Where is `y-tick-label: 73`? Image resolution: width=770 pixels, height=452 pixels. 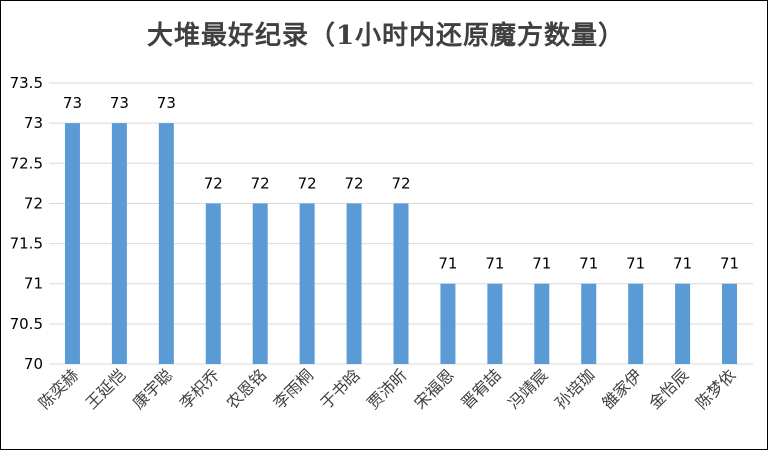 y-tick-label: 73 is located at coordinates (33, 123).